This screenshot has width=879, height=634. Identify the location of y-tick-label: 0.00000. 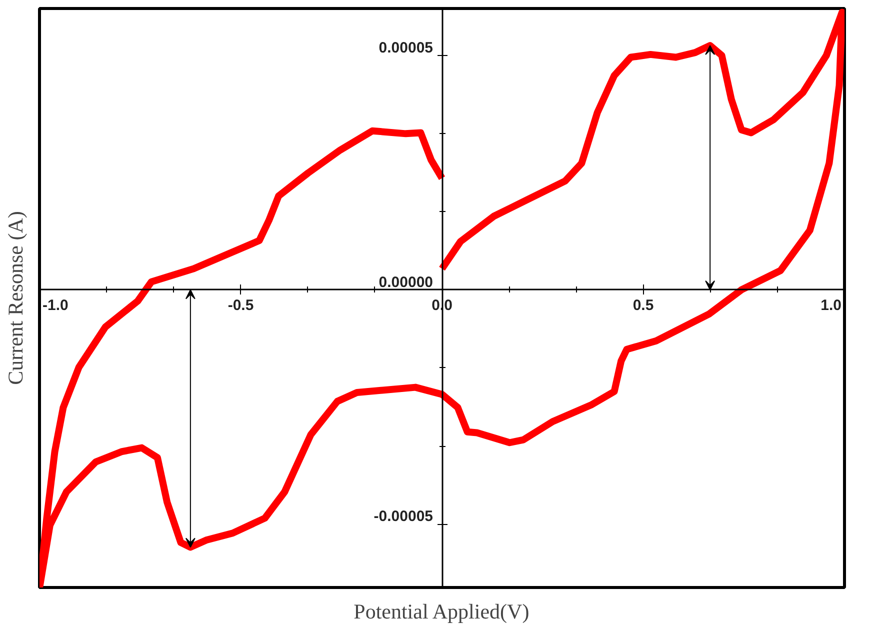
(406, 282).